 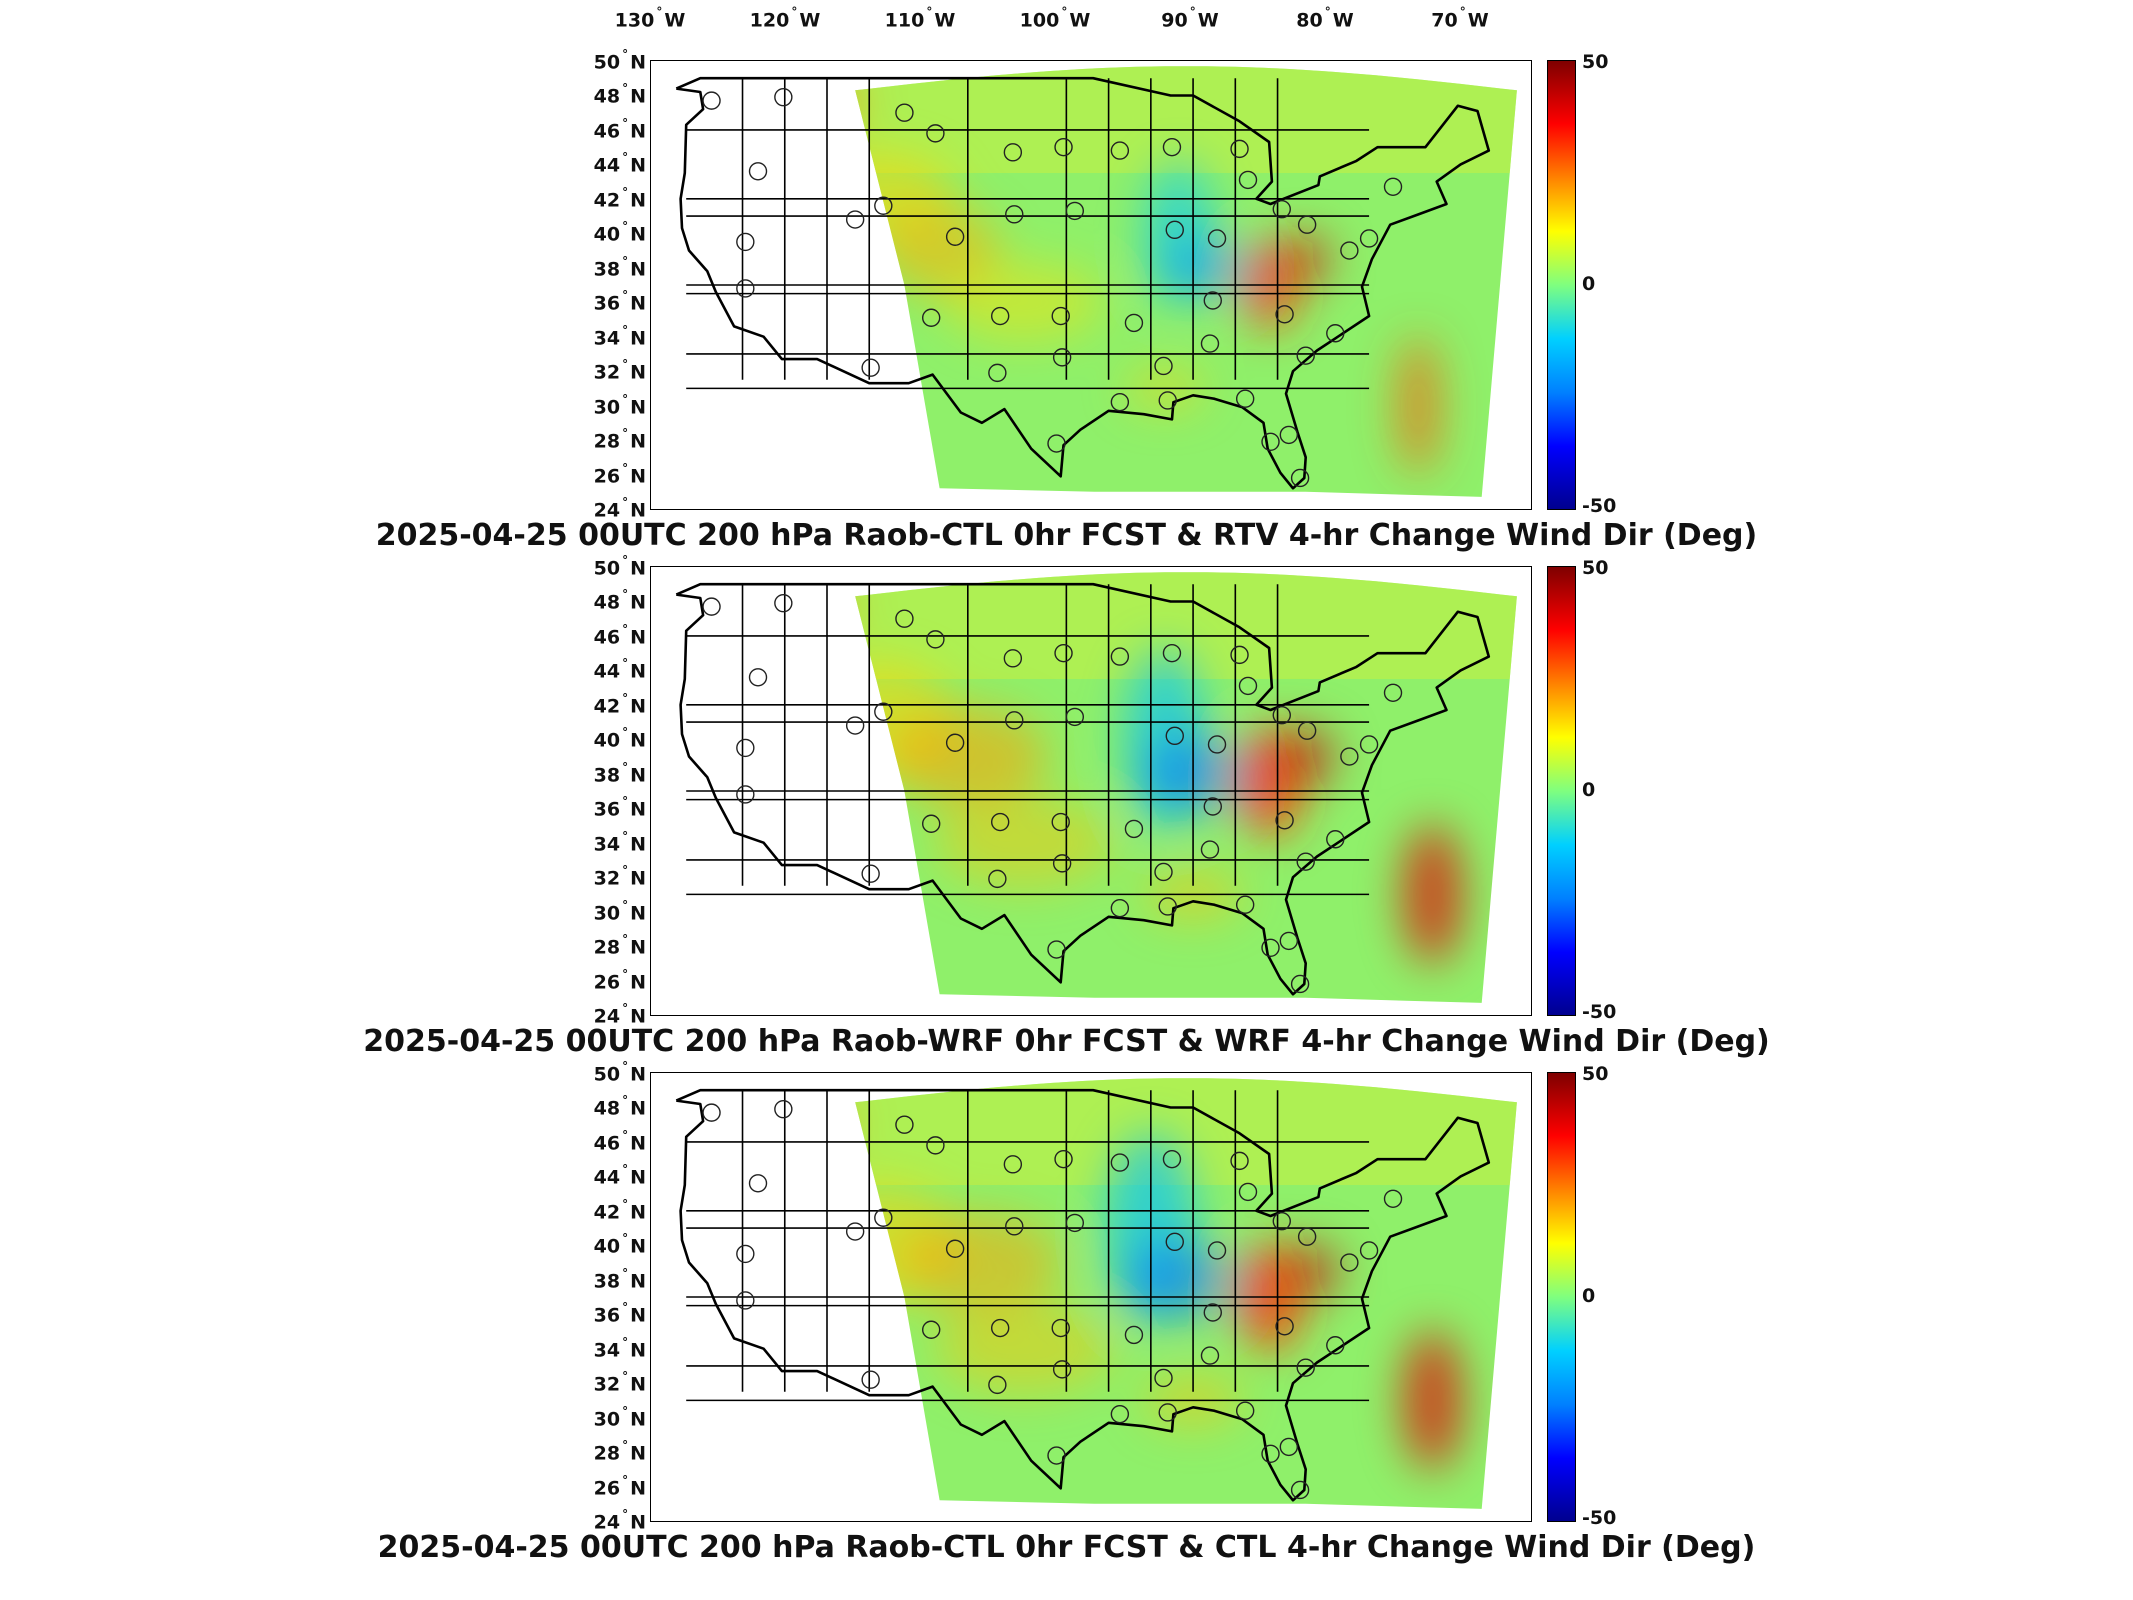 What do you see at coordinates (619, 267) in the screenshot?
I see `lat-tick-label: 38 ° N` at bounding box center [619, 267].